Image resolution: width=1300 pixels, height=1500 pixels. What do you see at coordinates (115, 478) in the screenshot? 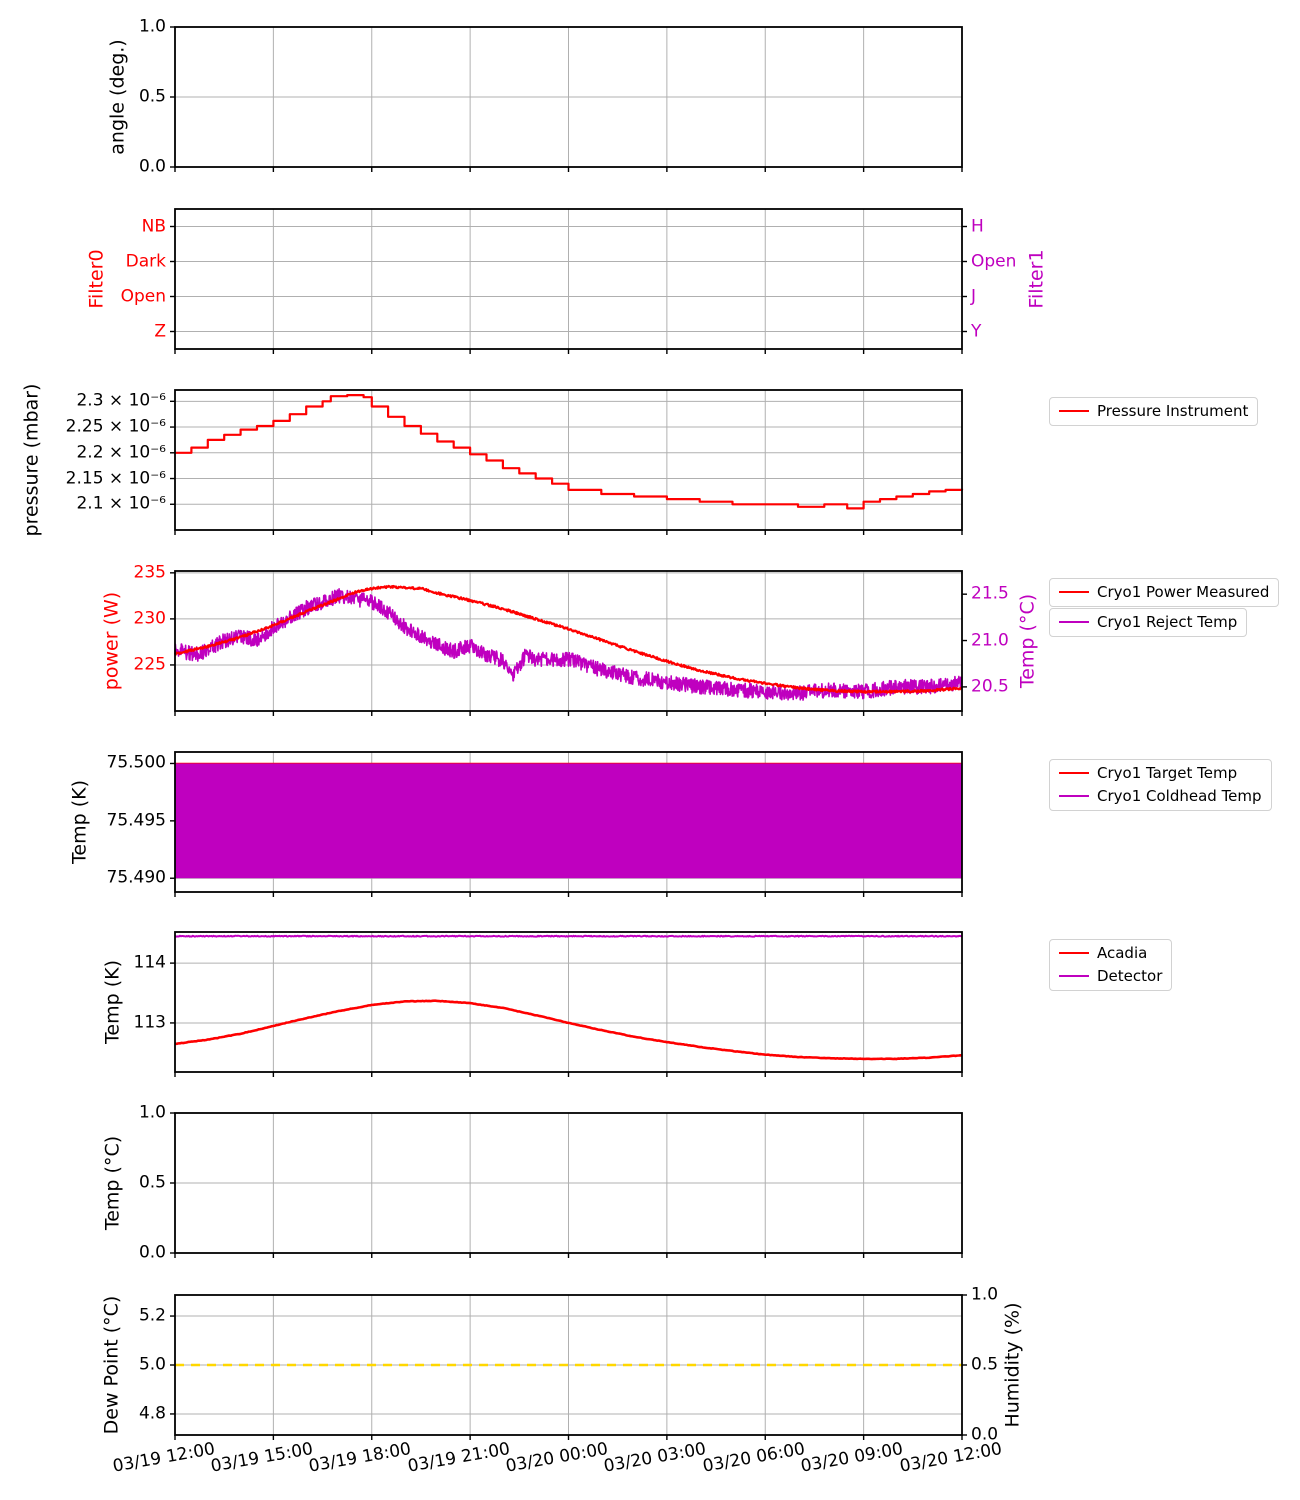
I see `pressure-ytick-label: 2.15 × 10⁻⁶` at bounding box center [115, 478].